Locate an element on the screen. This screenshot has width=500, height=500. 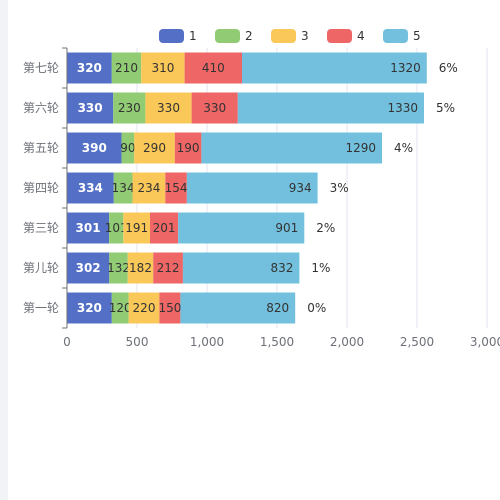
bar-value-label: 210 is located at coordinates (126, 68).